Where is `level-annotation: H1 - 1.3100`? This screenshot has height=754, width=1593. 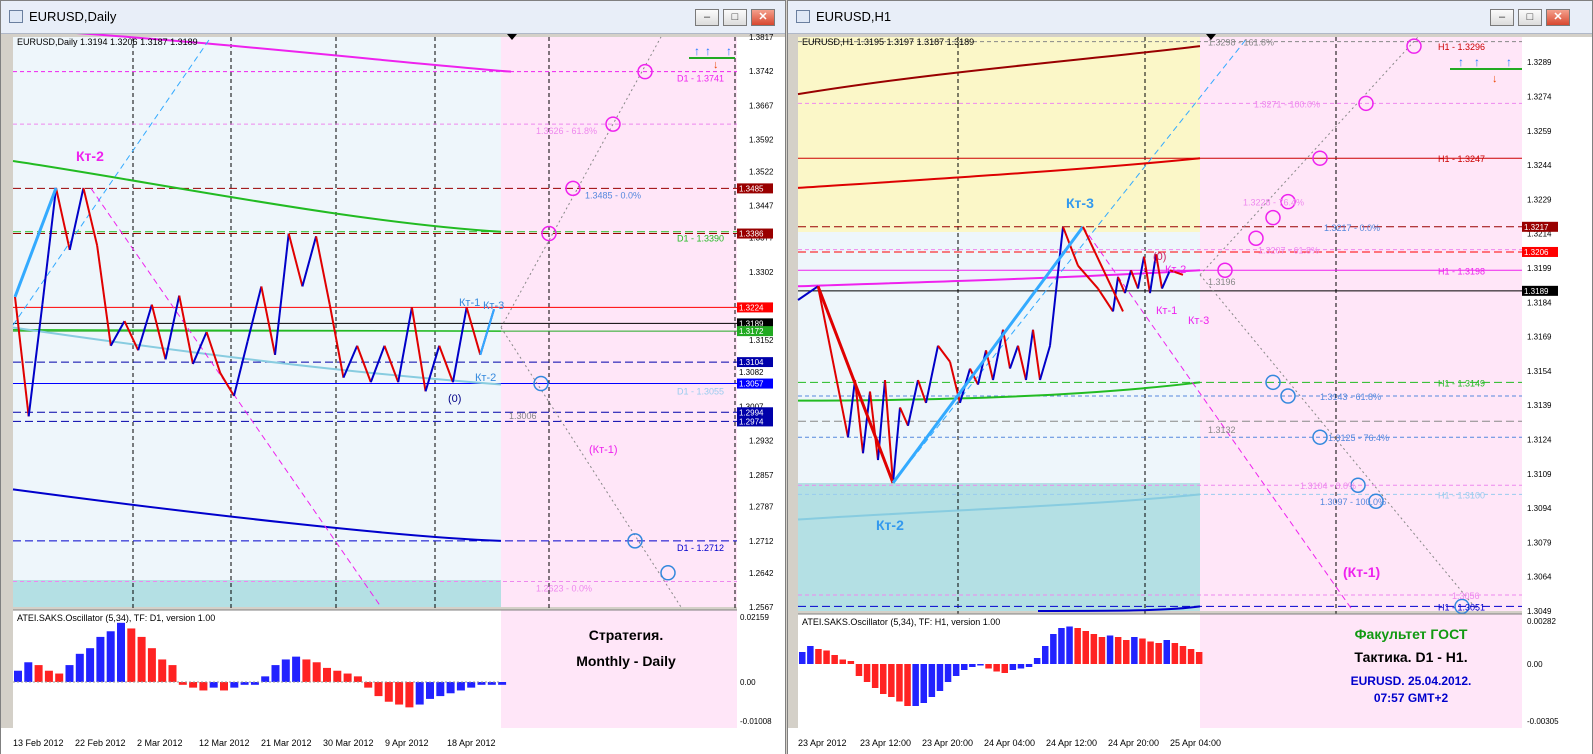 level-annotation: H1 - 1.3100 is located at coordinates (1461, 495).